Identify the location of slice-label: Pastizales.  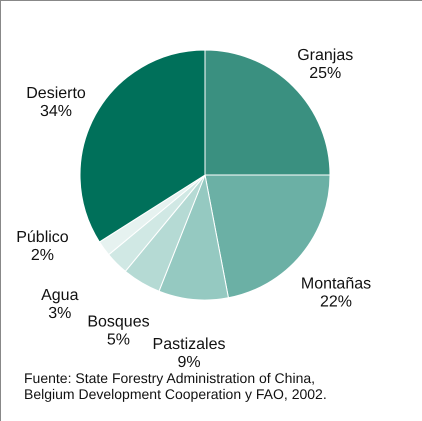
(189, 345).